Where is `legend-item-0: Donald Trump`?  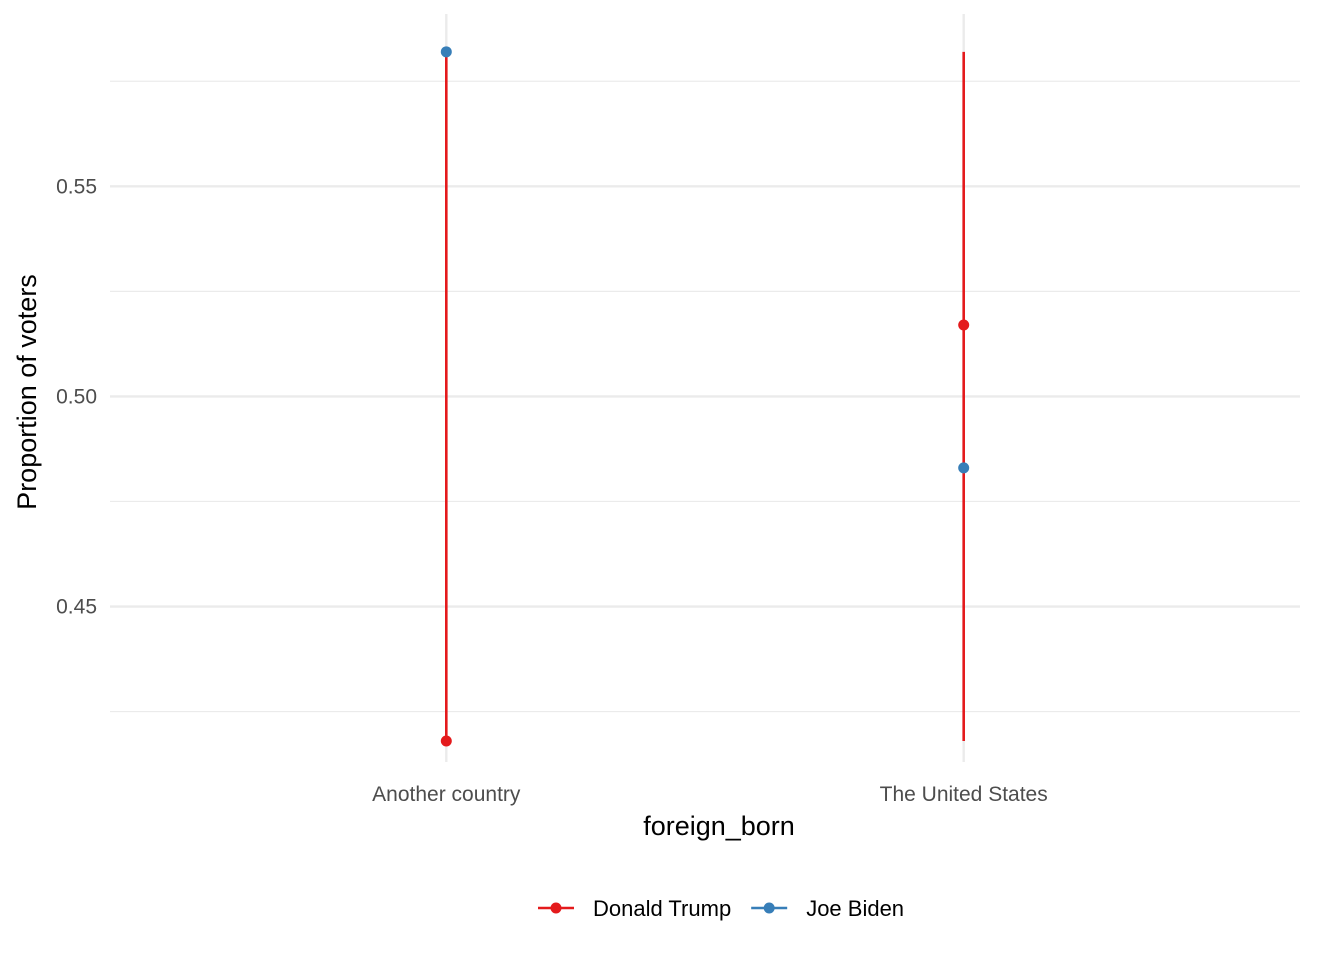 legend-item-0: Donald Trump is located at coordinates (634, 908).